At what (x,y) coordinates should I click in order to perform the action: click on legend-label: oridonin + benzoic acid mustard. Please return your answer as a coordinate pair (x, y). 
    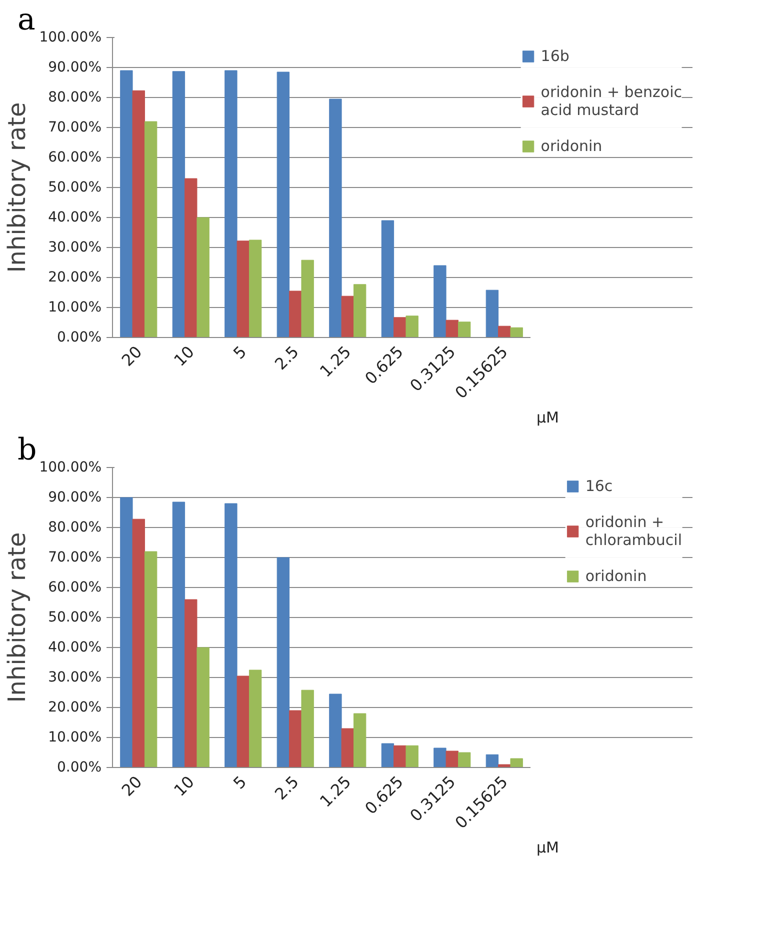
    Looking at the image, I should click on (611, 101).